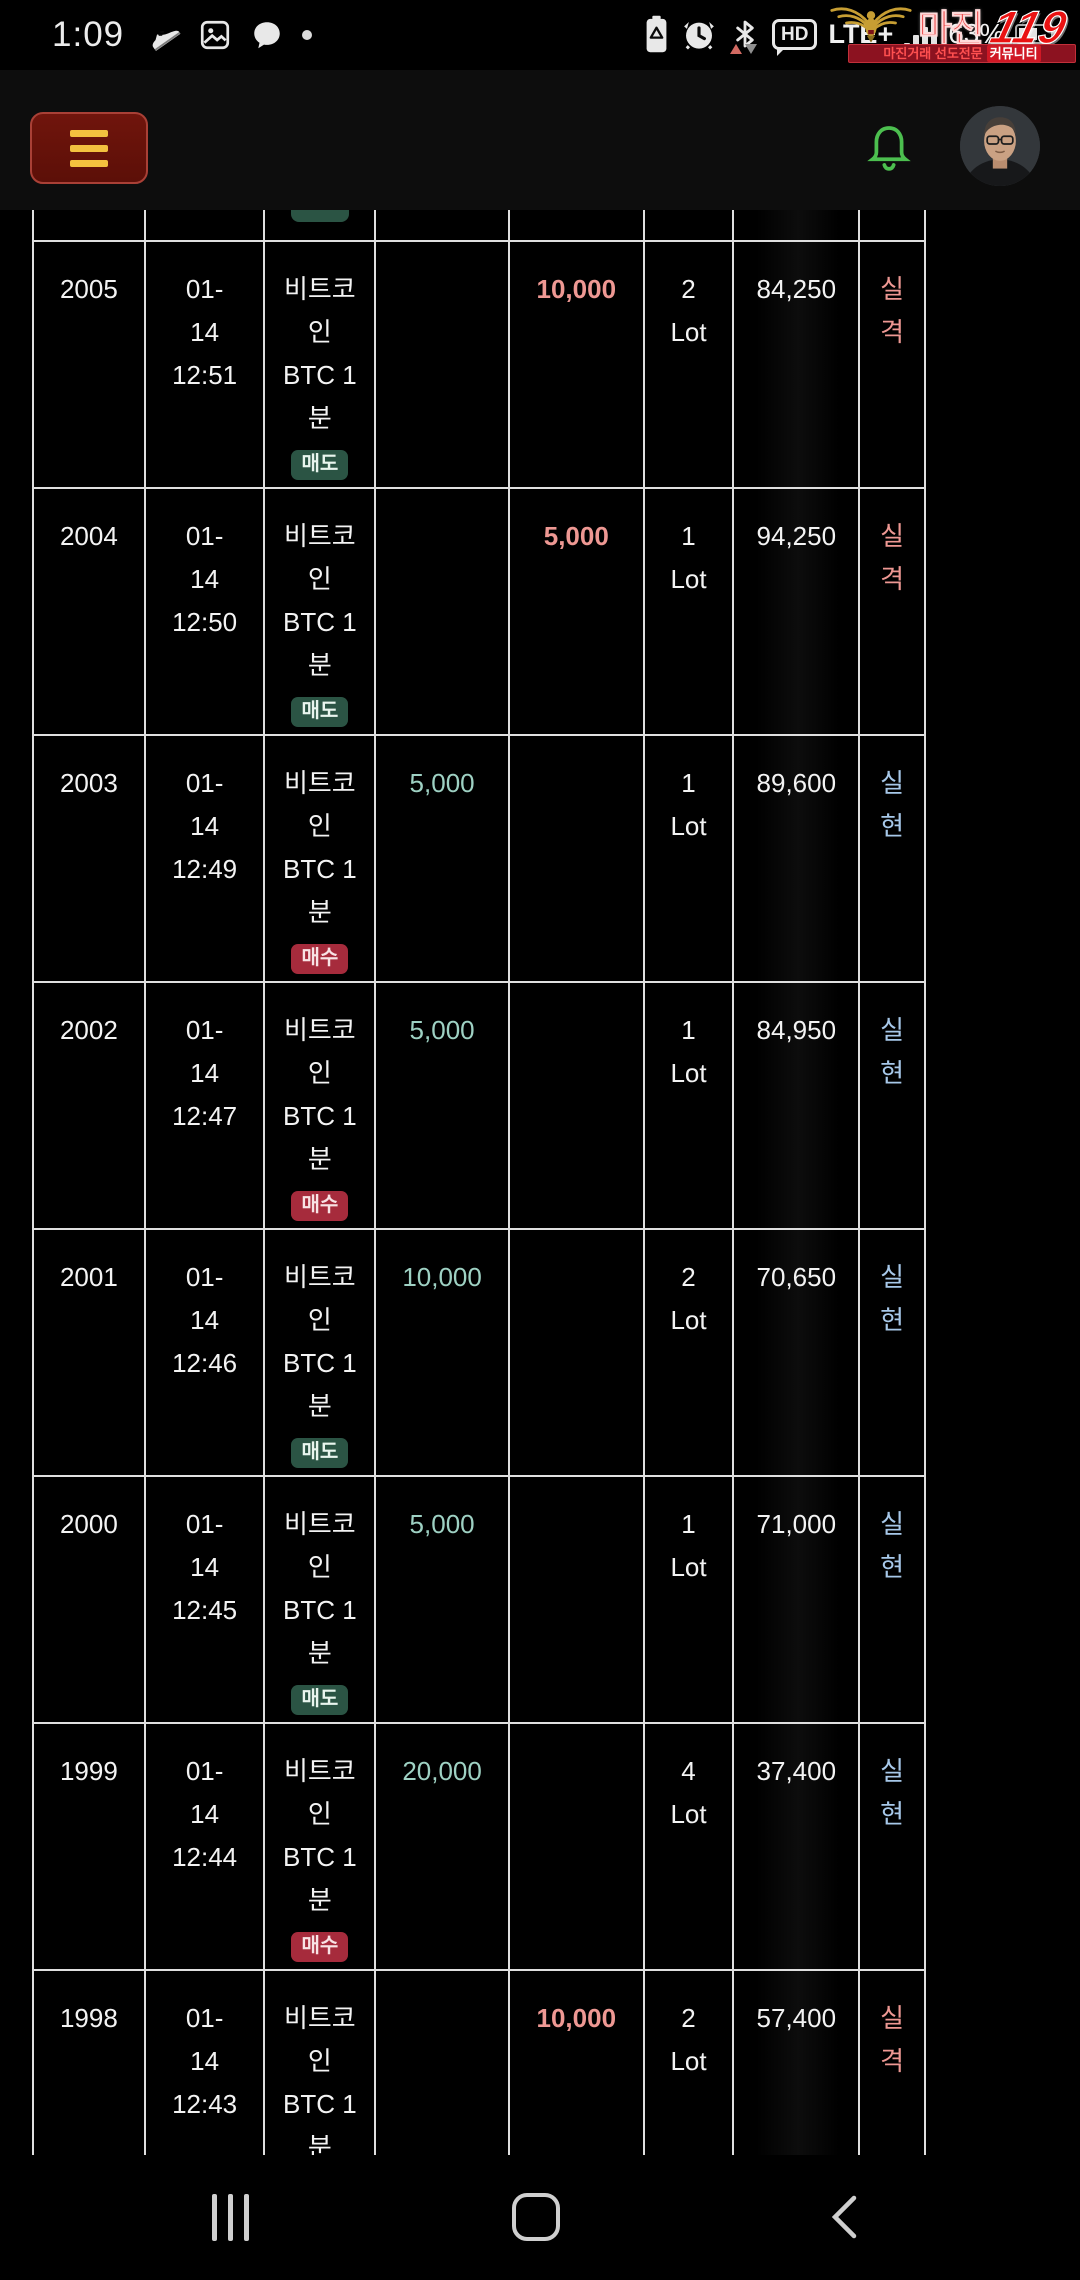  Describe the element at coordinates (797, 1352) in the screenshot. I see `trade-price: 70,650` at that location.